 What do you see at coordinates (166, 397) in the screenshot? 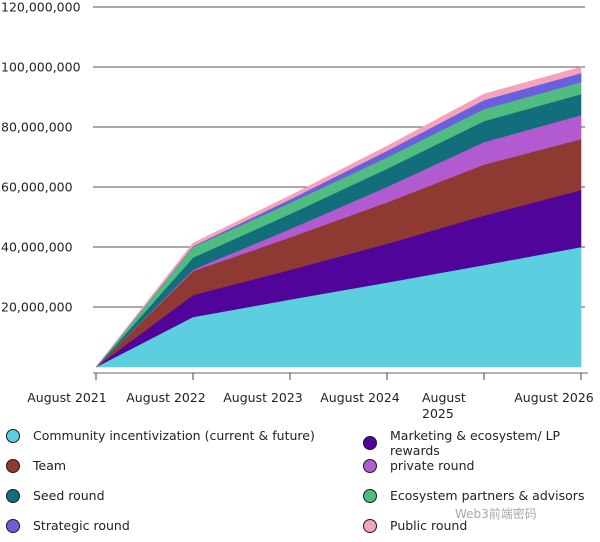
I see `x-tick-label: August 2022` at bounding box center [166, 397].